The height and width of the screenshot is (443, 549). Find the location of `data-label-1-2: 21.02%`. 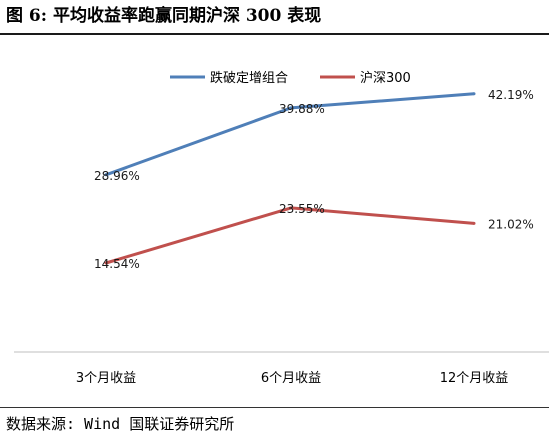

data-label-1-2: 21.02% is located at coordinates (511, 224).